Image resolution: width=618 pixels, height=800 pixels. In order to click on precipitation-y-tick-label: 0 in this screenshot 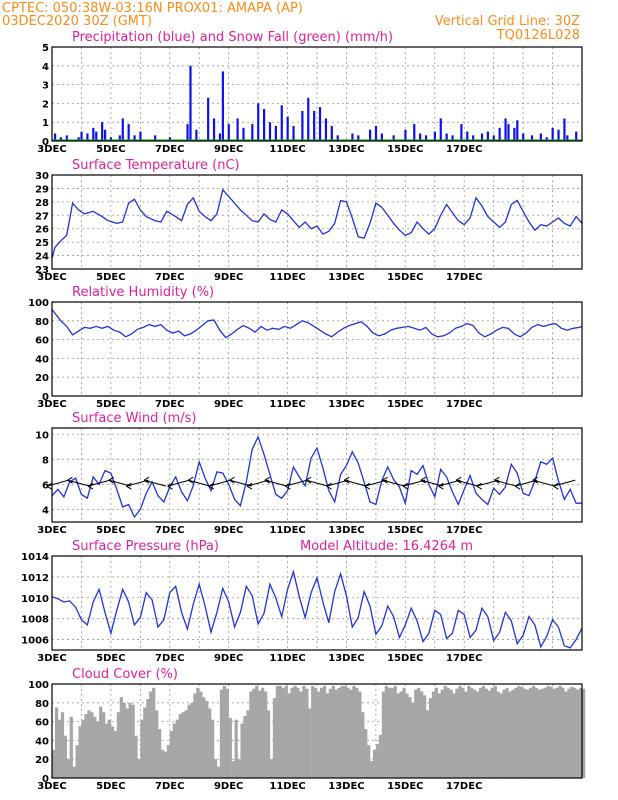, I will do `click(45, 142)`.